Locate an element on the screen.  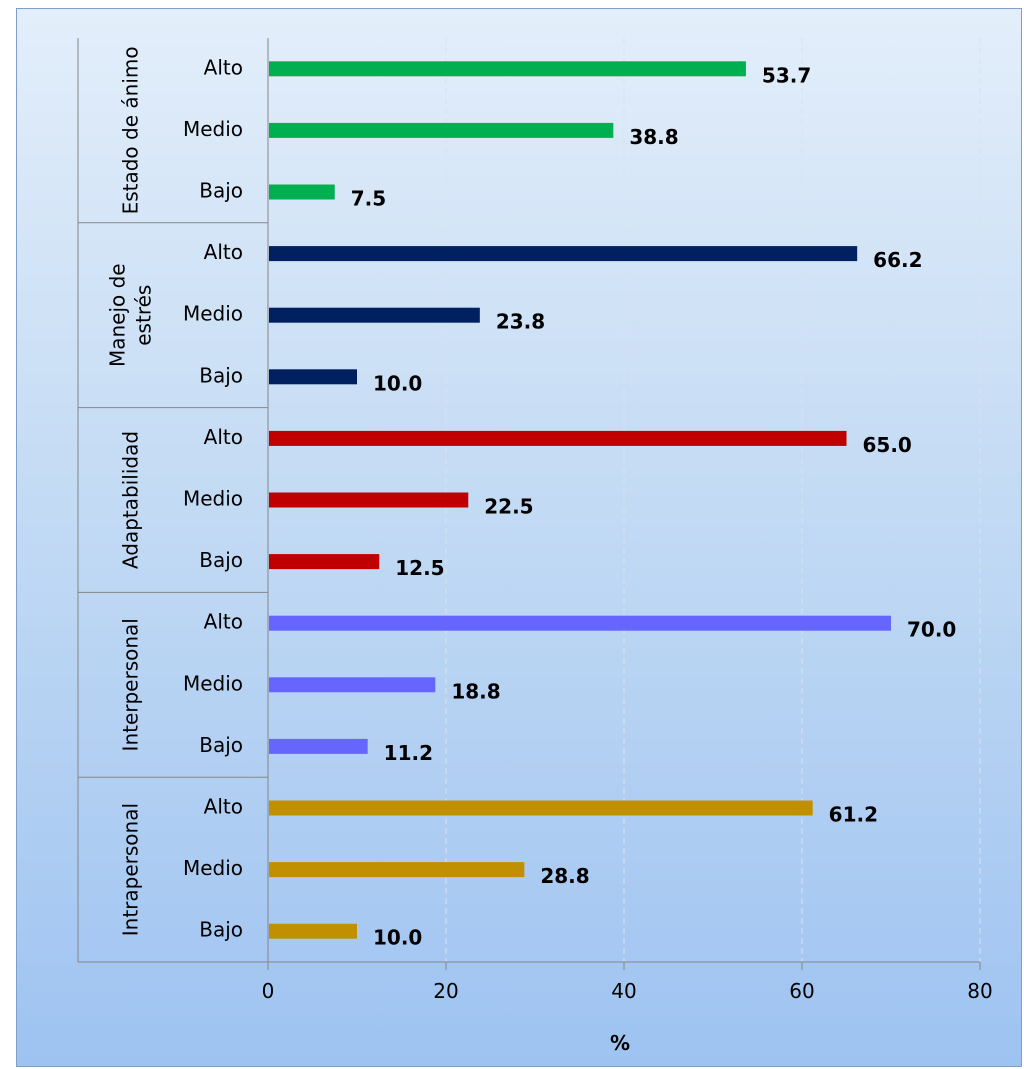
x-tick-label: 80 is located at coordinates (979, 991).